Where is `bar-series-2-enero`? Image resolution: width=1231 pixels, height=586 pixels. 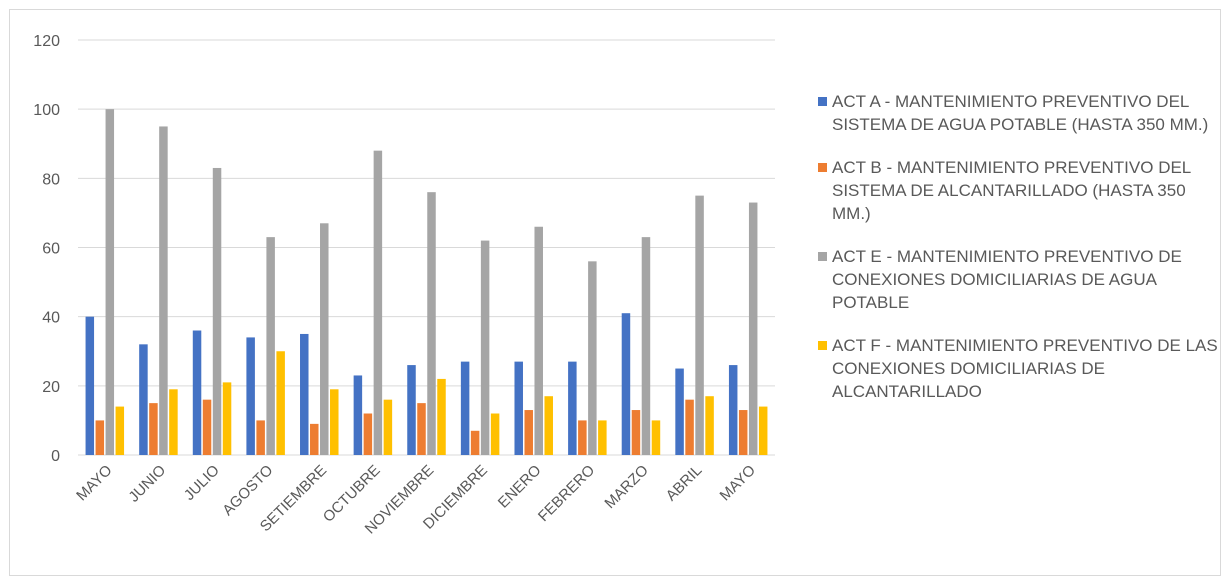
bar-series-2-enero is located at coordinates (528, 432).